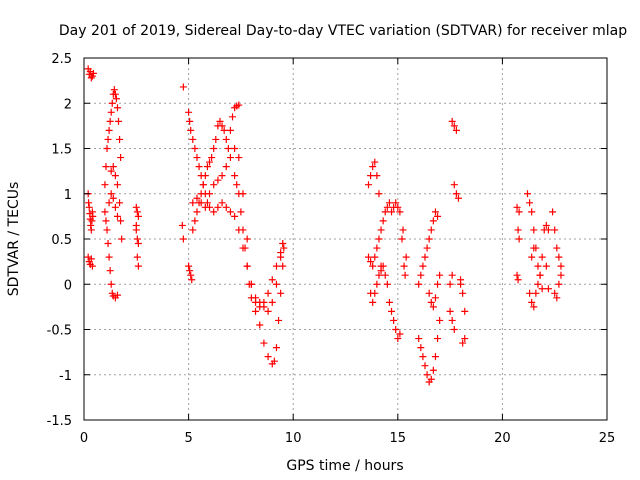 The height and width of the screenshot is (480, 640). What do you see at coordinates (65, 376) in the screenshot?
I see `y-tick-label: -1` at bounding box center [65, 376].